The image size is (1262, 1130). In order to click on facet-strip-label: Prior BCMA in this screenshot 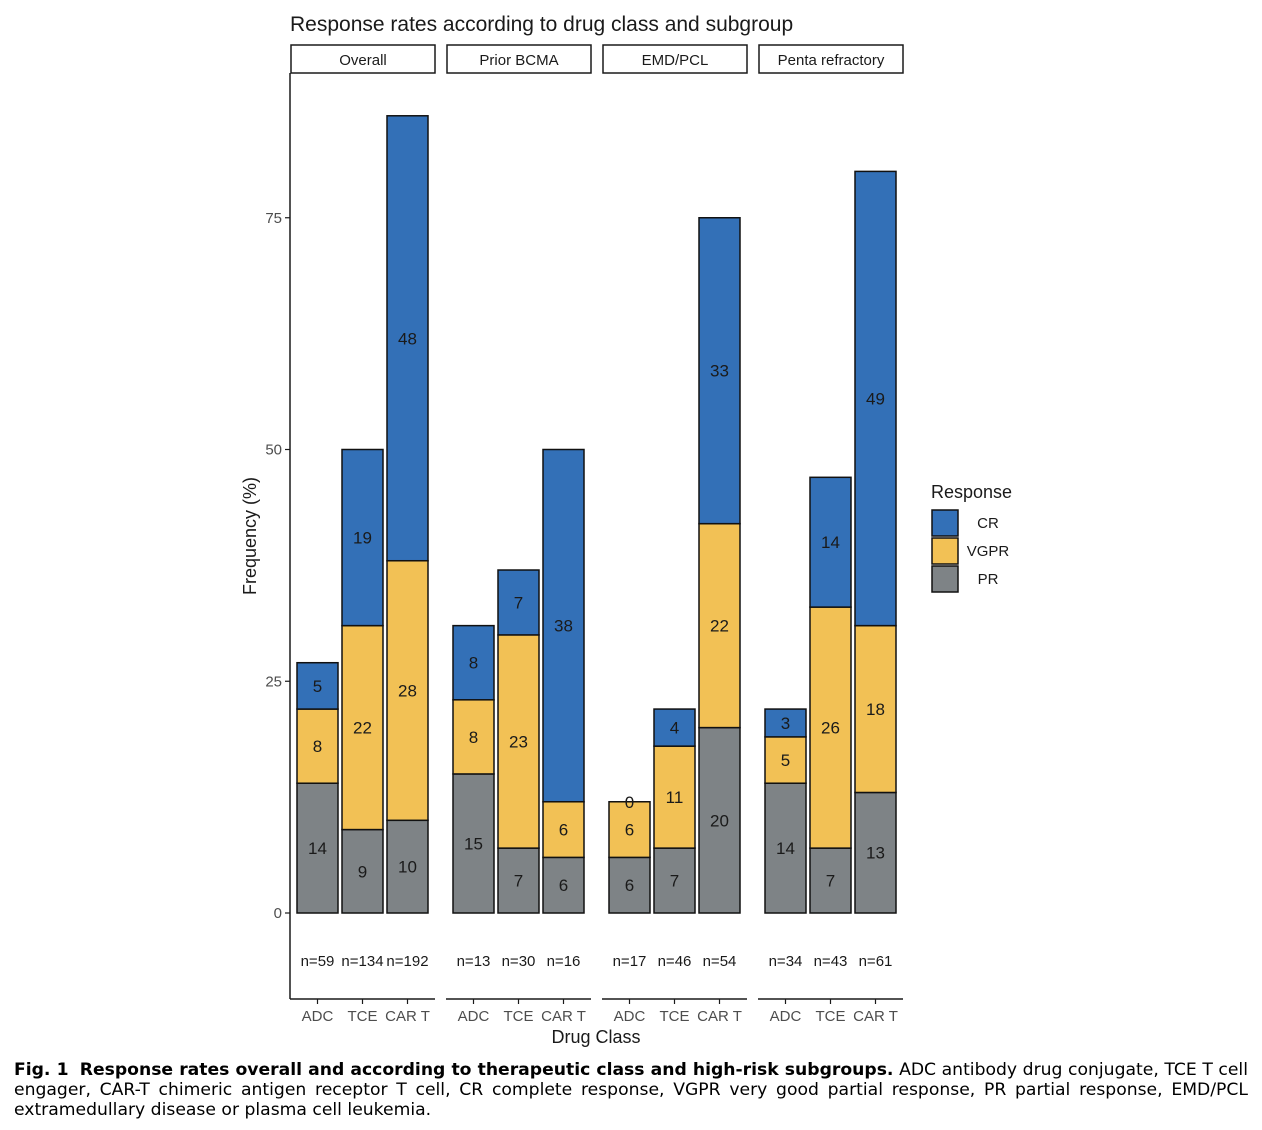, I will do `click(518, 60)`.